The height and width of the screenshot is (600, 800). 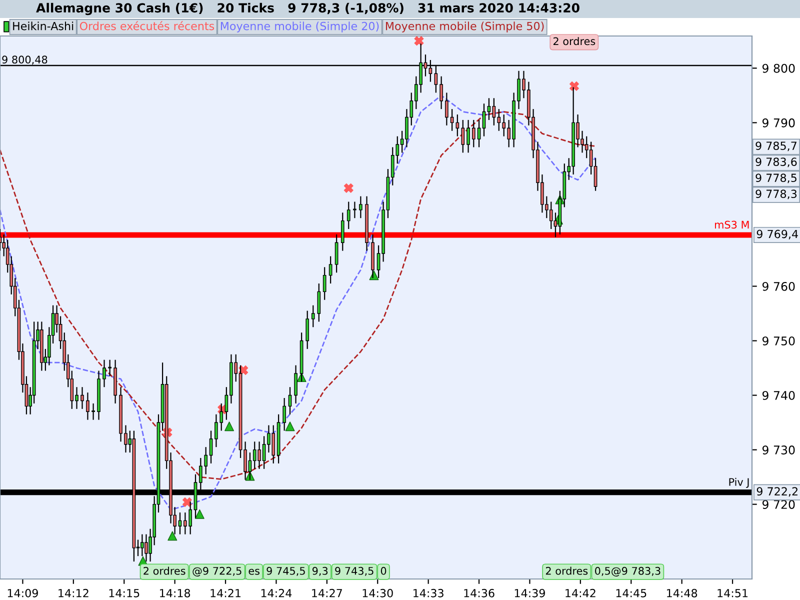 I want to click on y-tick-label: 9 800, so click(x=778, y=68).